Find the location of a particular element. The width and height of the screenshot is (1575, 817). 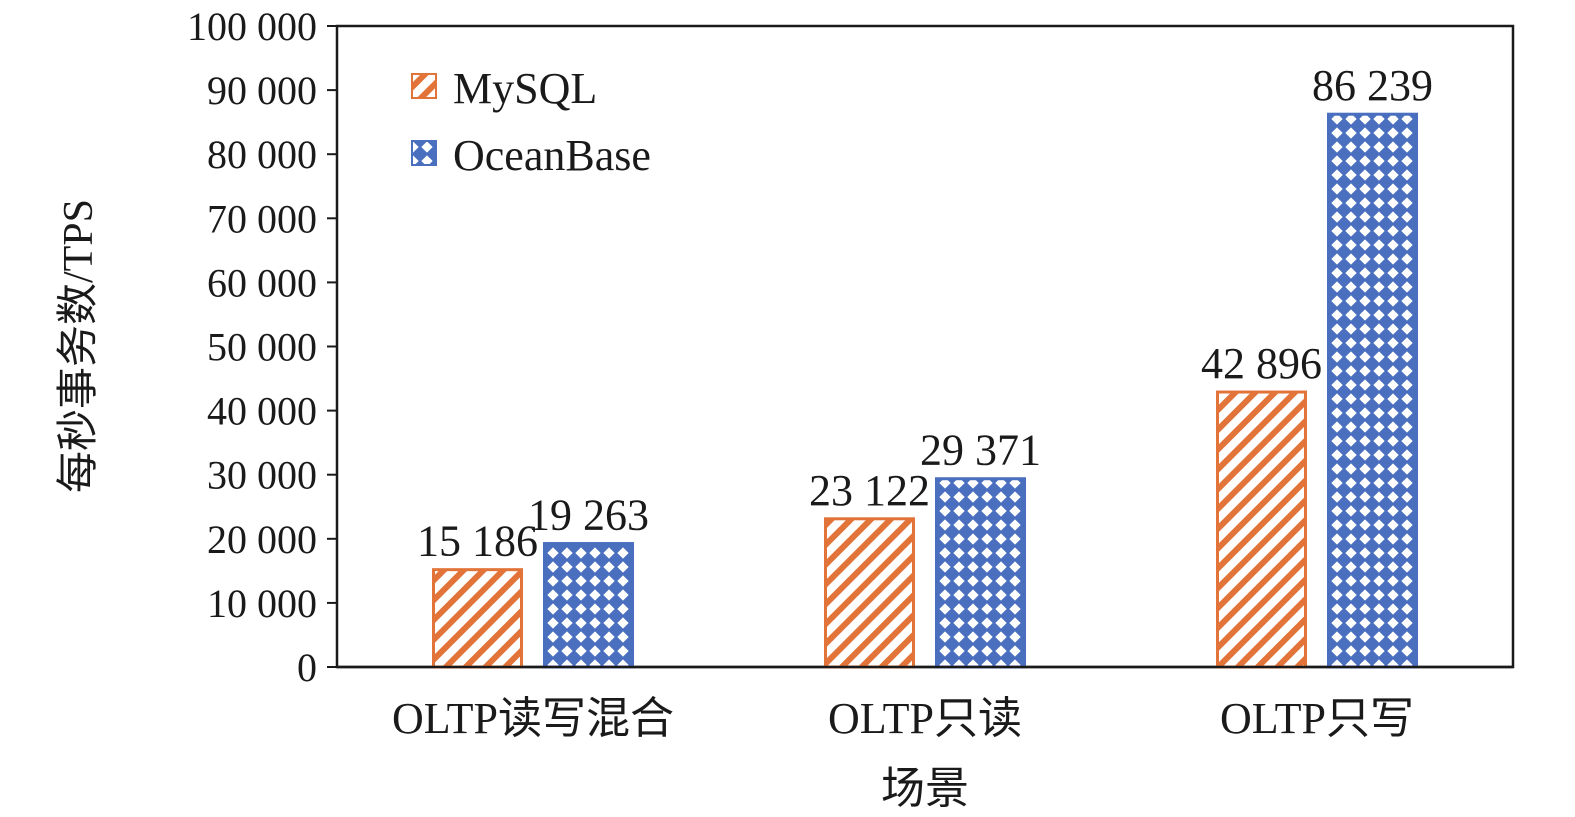

legend-label-mysql: MySQL is located at coordinates (525, 88).